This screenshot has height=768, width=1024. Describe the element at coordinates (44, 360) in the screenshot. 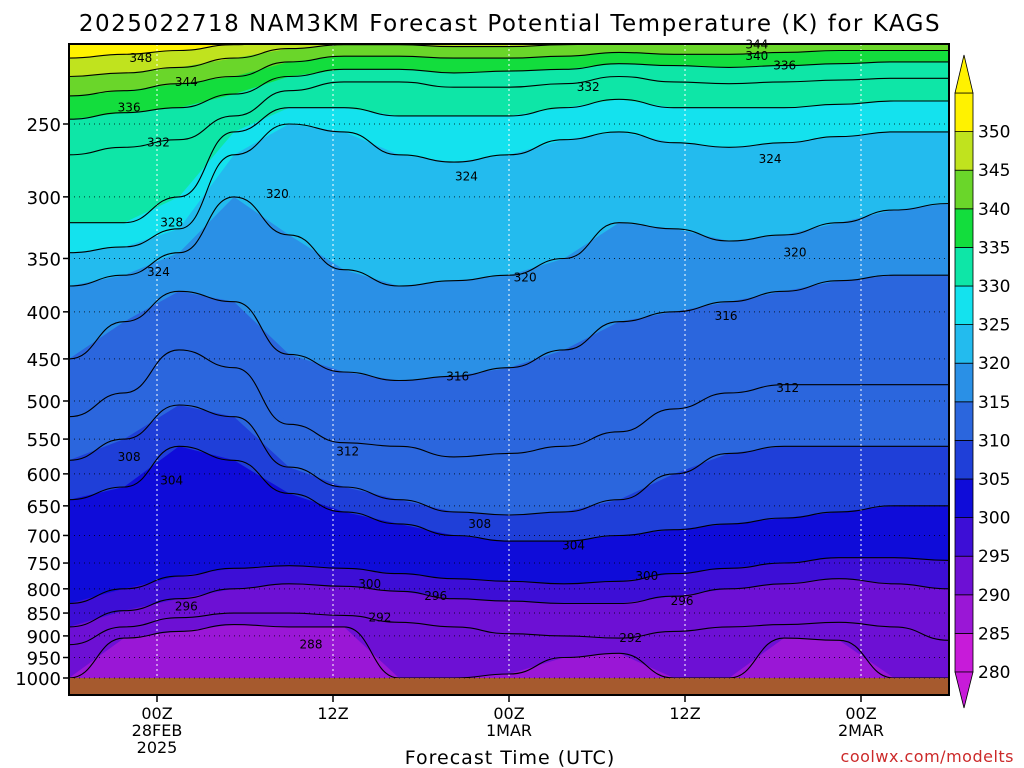

I see `y-tick-label: 450` at that location.